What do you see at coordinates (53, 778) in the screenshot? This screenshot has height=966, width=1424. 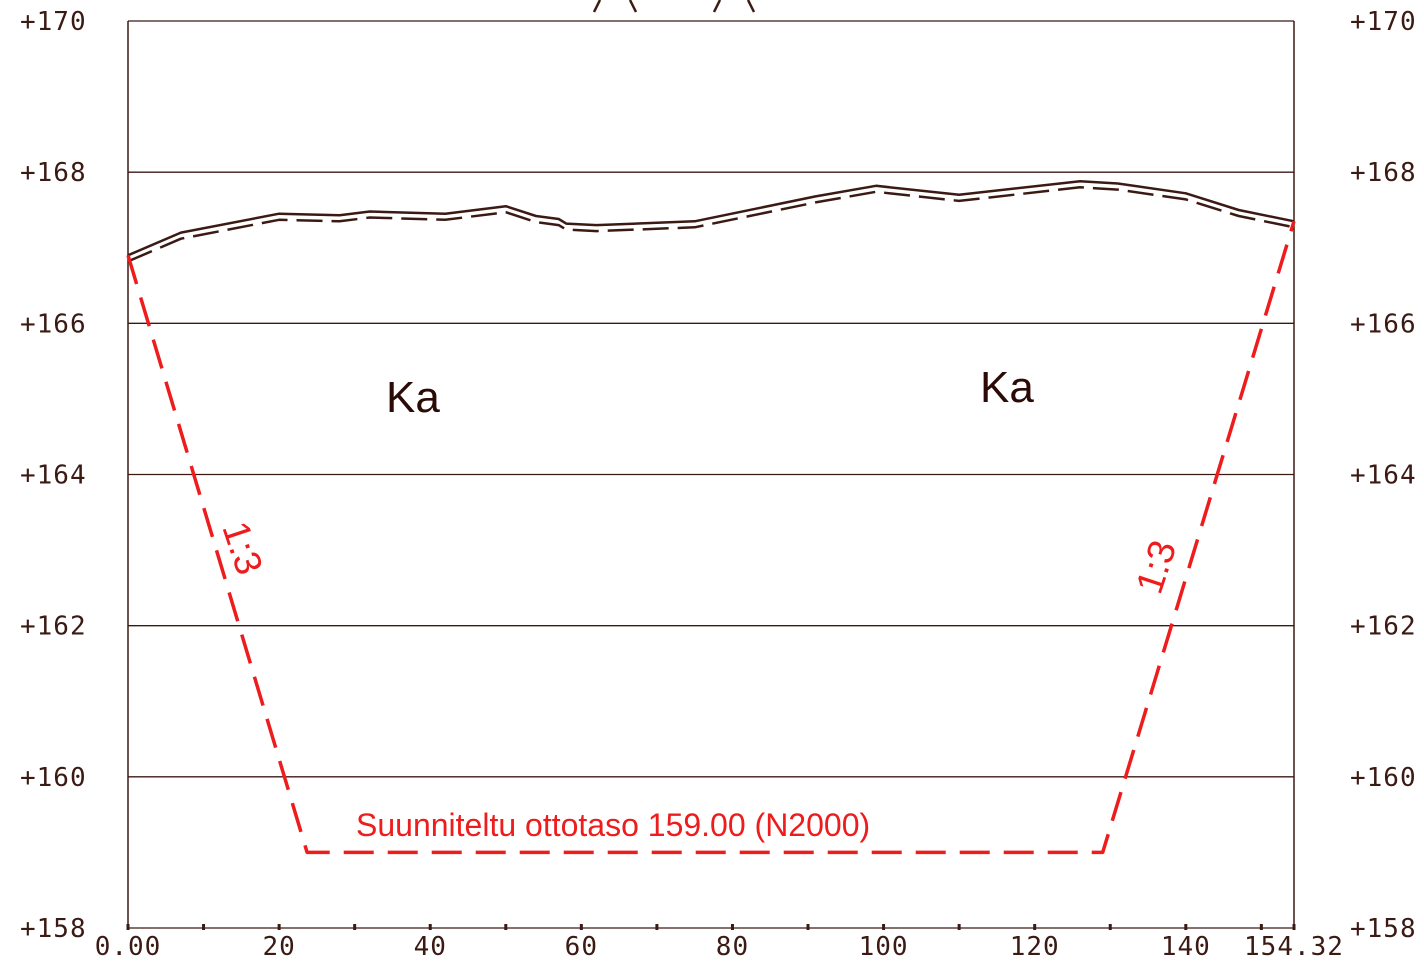 I see `y-label-left: +160` at bounding box center [53, 778].